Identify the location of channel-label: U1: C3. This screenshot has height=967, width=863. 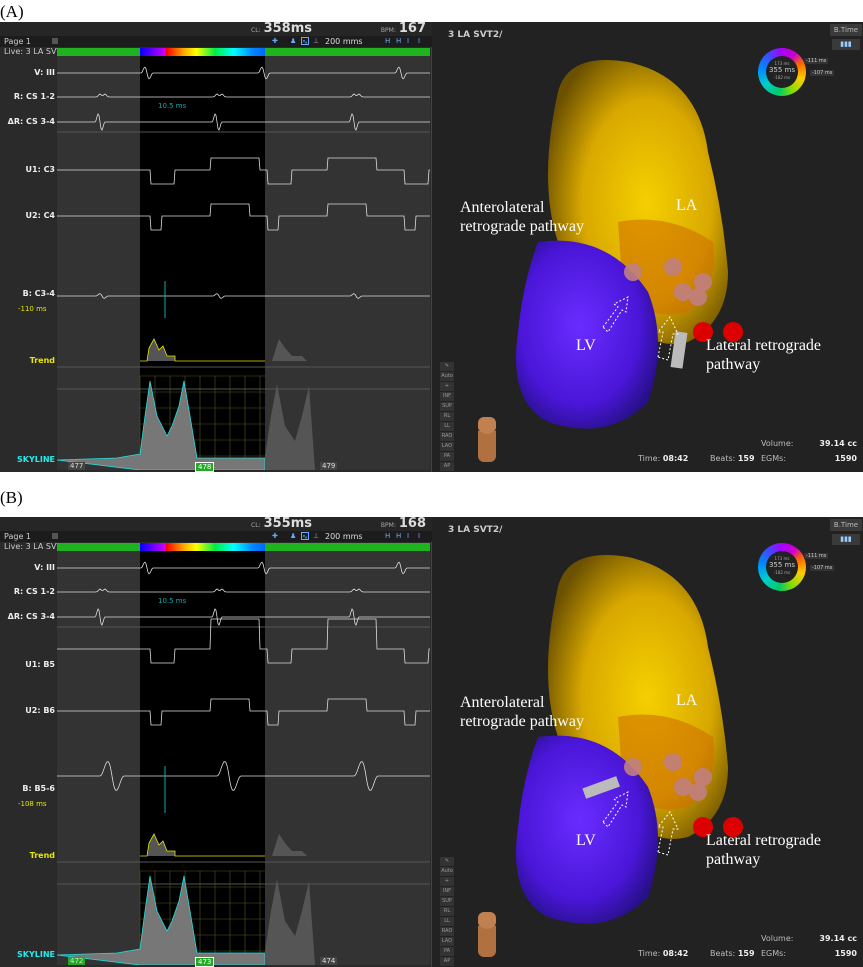
(40, 169).